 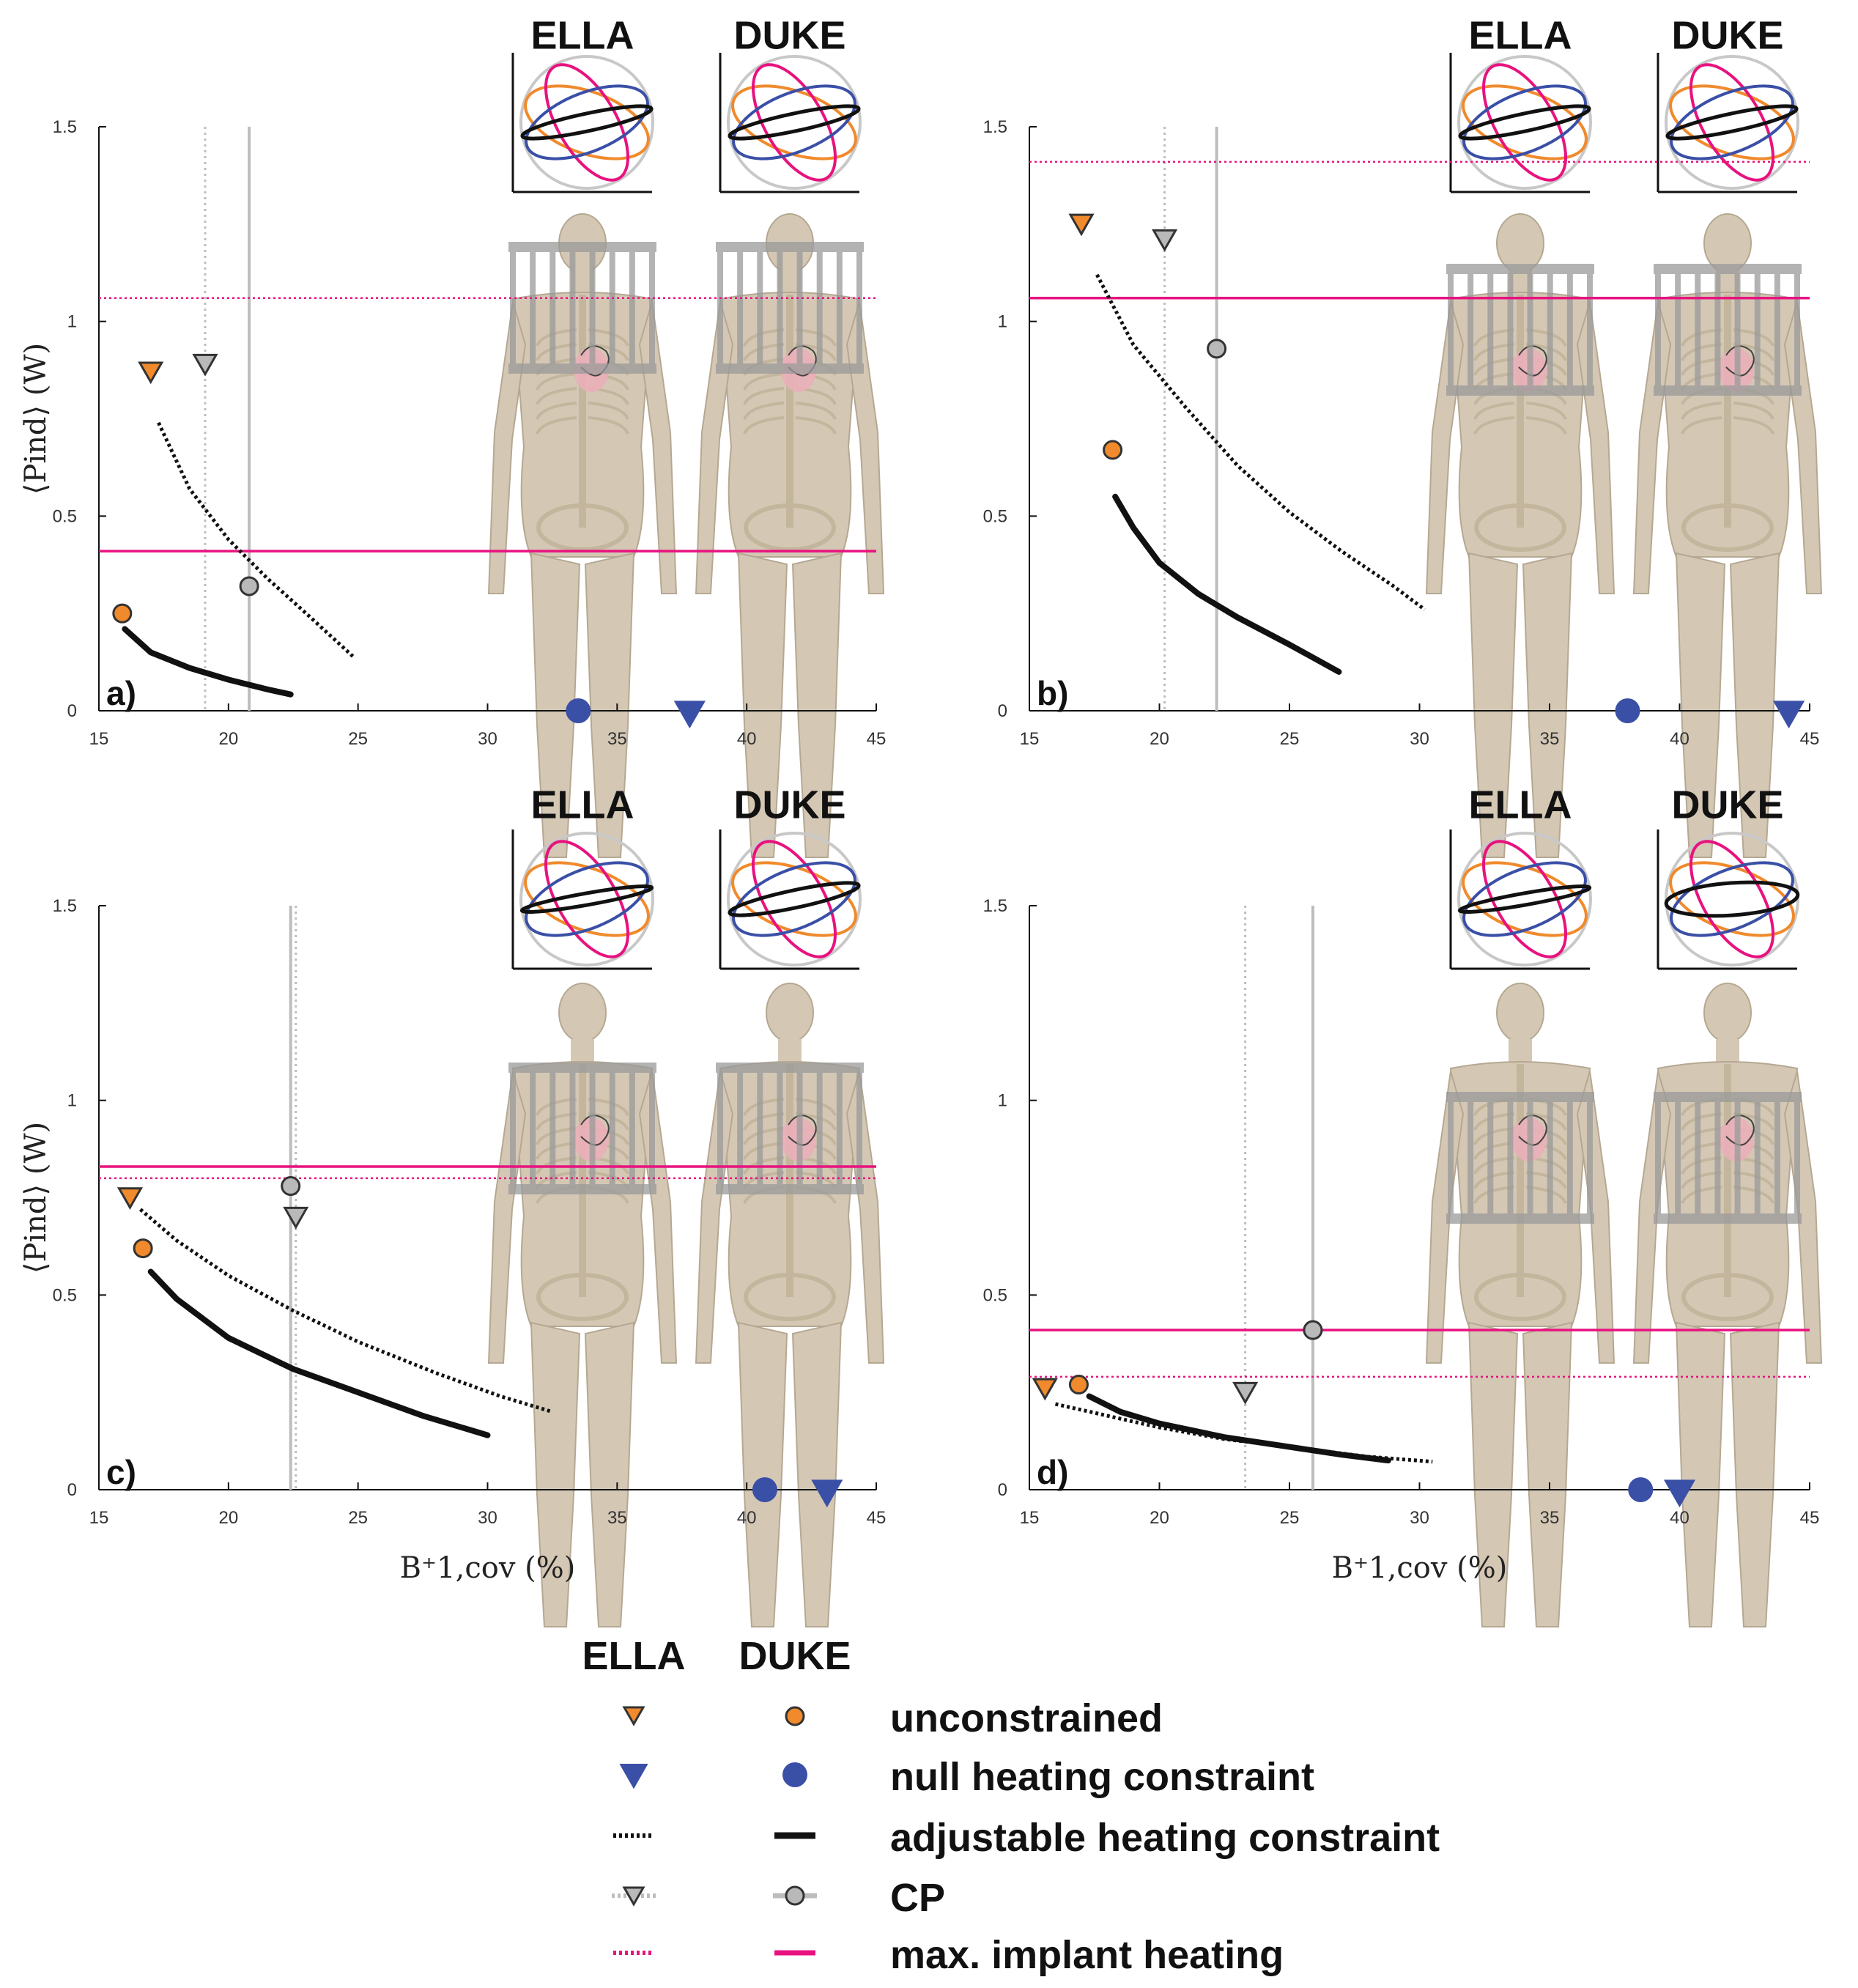 What do you see at coordinates (249, 586) in the screenshot?
I see `marker-duke-cp` at bounding box center [249, 586].